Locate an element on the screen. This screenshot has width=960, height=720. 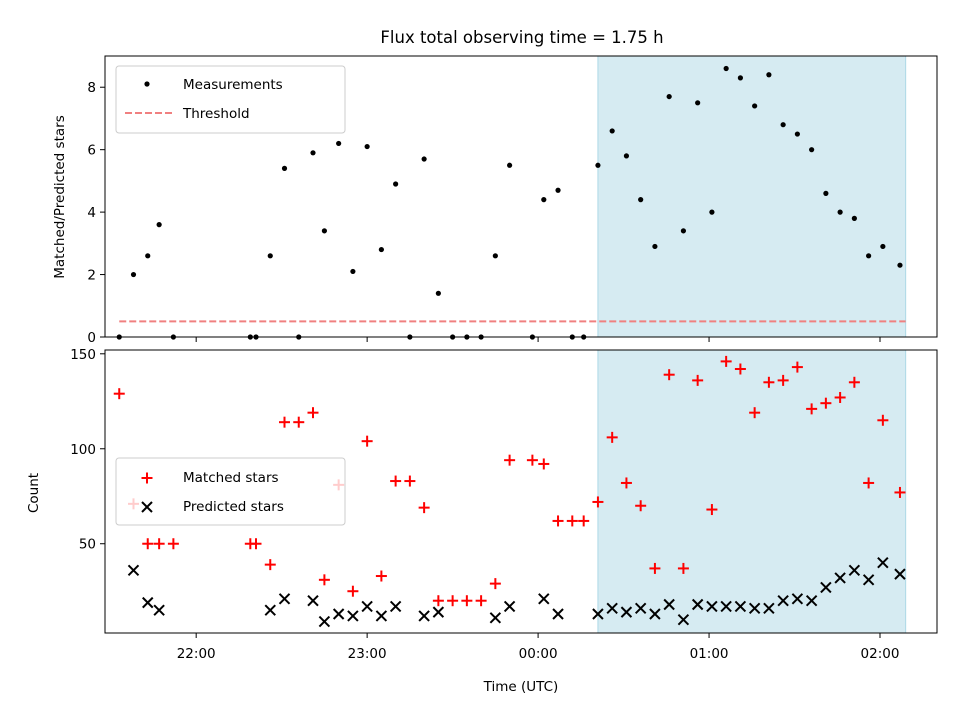
bottom-legend: Matched stars Predicted stars is located at coordinates (230, 491).